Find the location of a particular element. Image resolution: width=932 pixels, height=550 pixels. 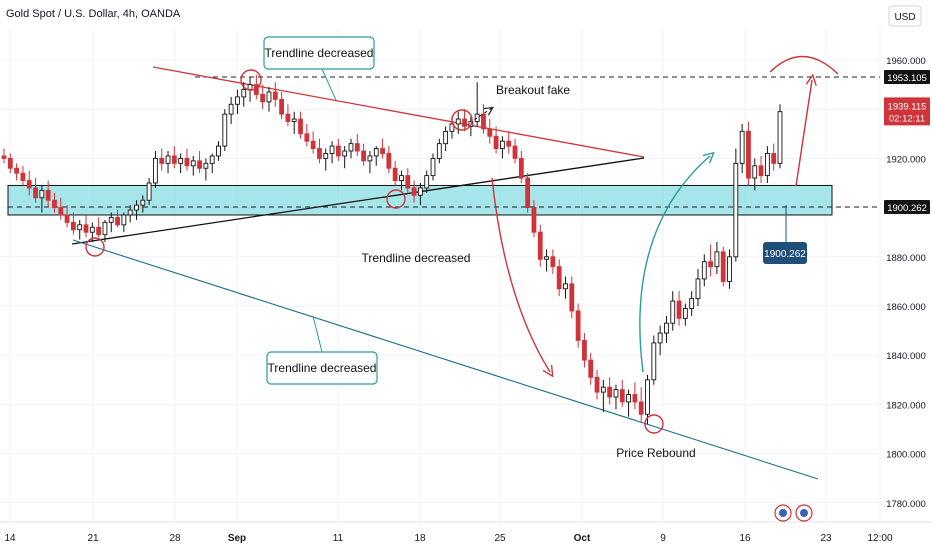

price-tag is located at coordinates (907, 206).